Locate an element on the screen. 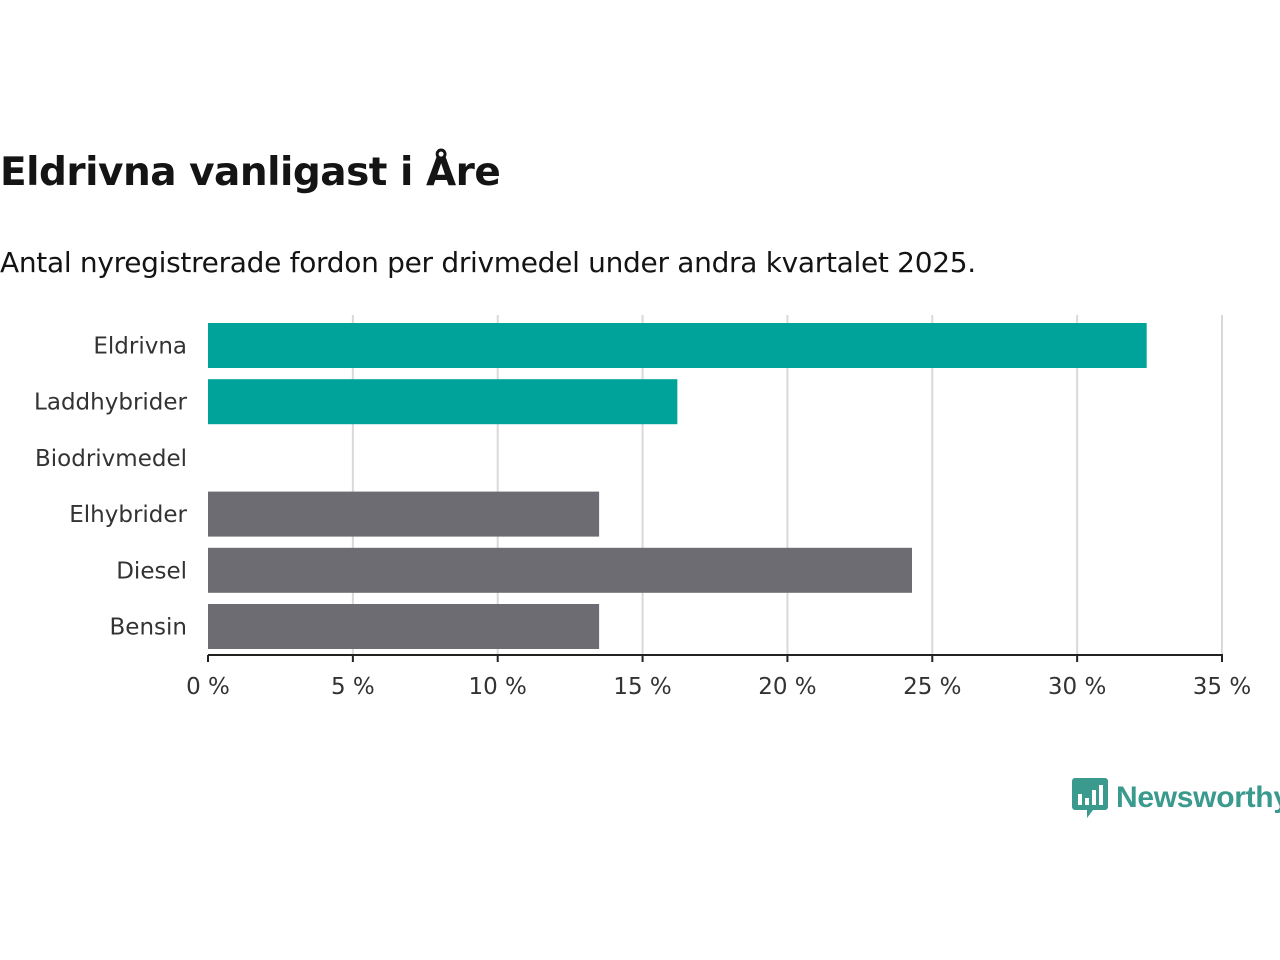 Image resolution: width=1280 pixels, height=960 pixels. category-label: Diesel is located at coordinates (151, 571).